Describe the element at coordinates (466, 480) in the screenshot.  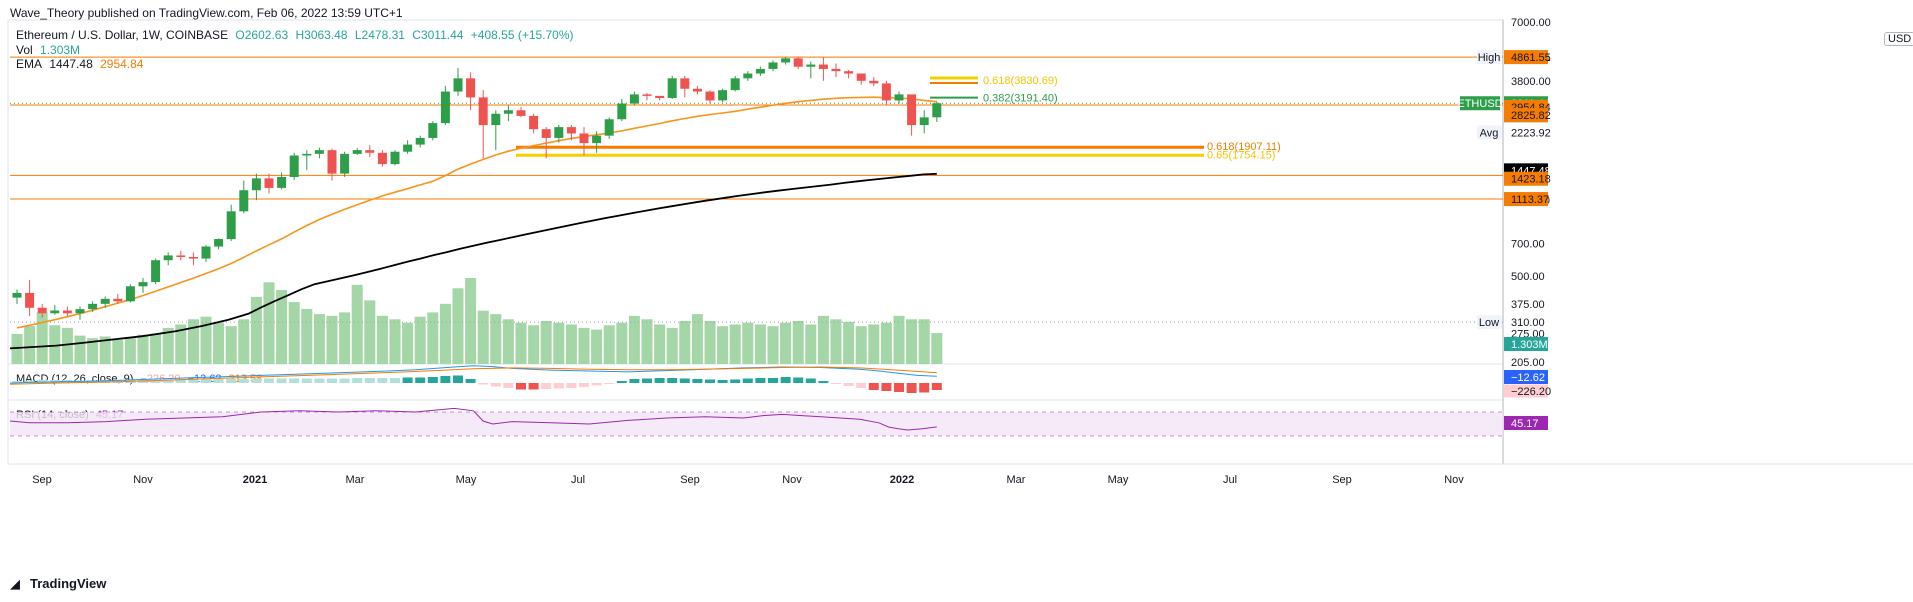
I see `time-tick-label: May` at that location.